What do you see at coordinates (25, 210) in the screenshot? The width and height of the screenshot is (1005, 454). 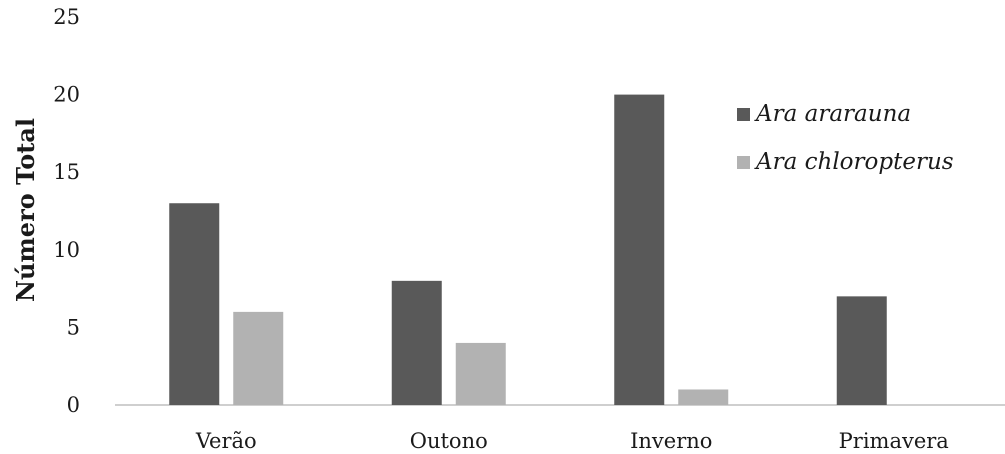 I see `y-axis-label: Número Total` at bounding box center [25, 210].